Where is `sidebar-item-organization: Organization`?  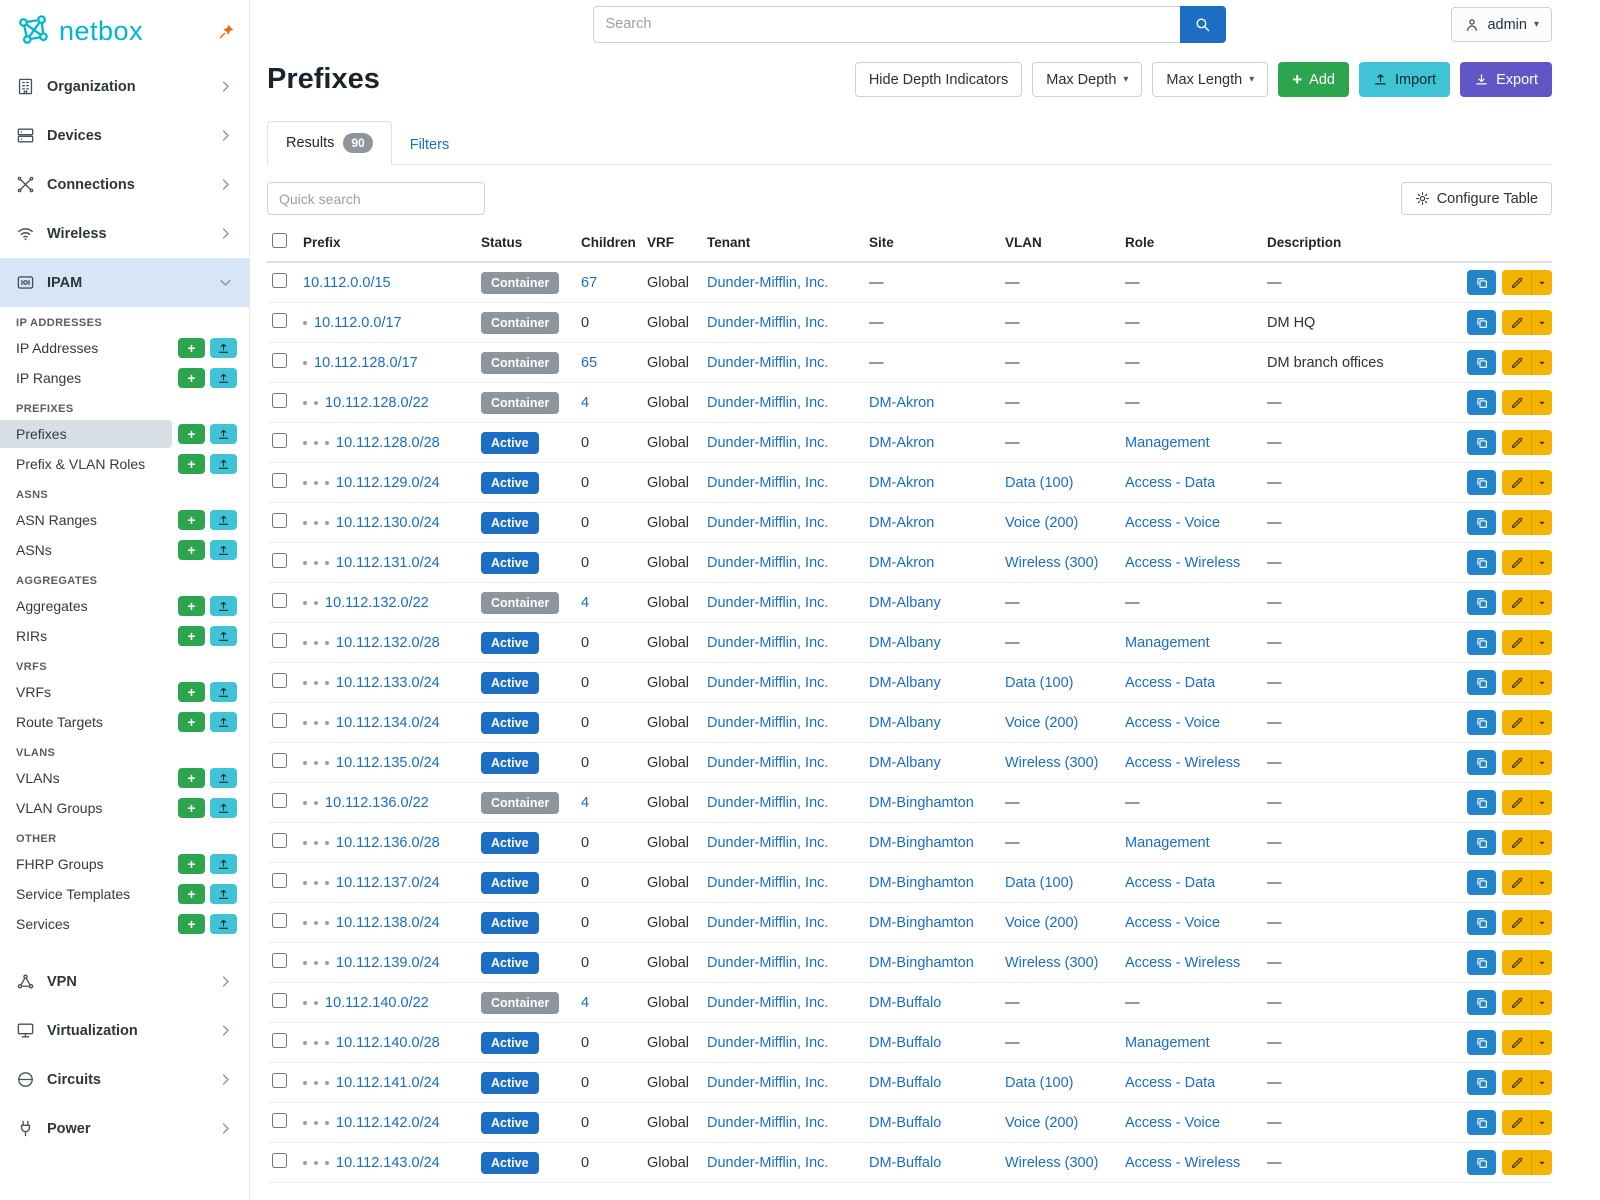 sidebar-item-organization: Organization is located at coordinates (124, 86).